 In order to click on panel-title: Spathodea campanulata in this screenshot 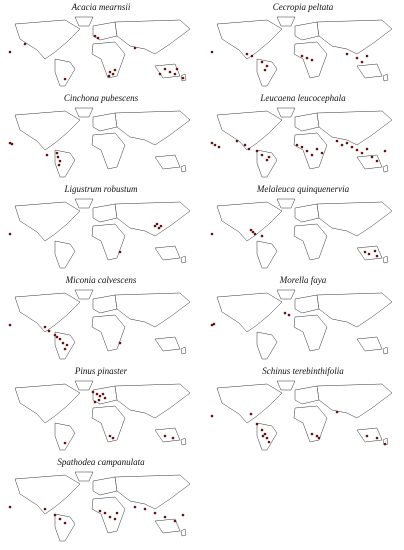, I will do `click(101, 462)`.